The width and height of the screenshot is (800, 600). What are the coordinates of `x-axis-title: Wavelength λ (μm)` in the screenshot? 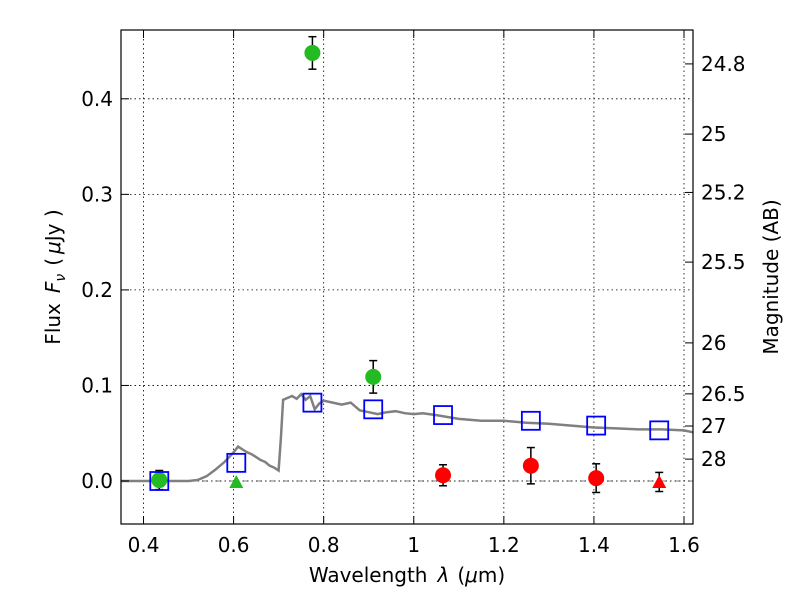 It's located at (407, 575).